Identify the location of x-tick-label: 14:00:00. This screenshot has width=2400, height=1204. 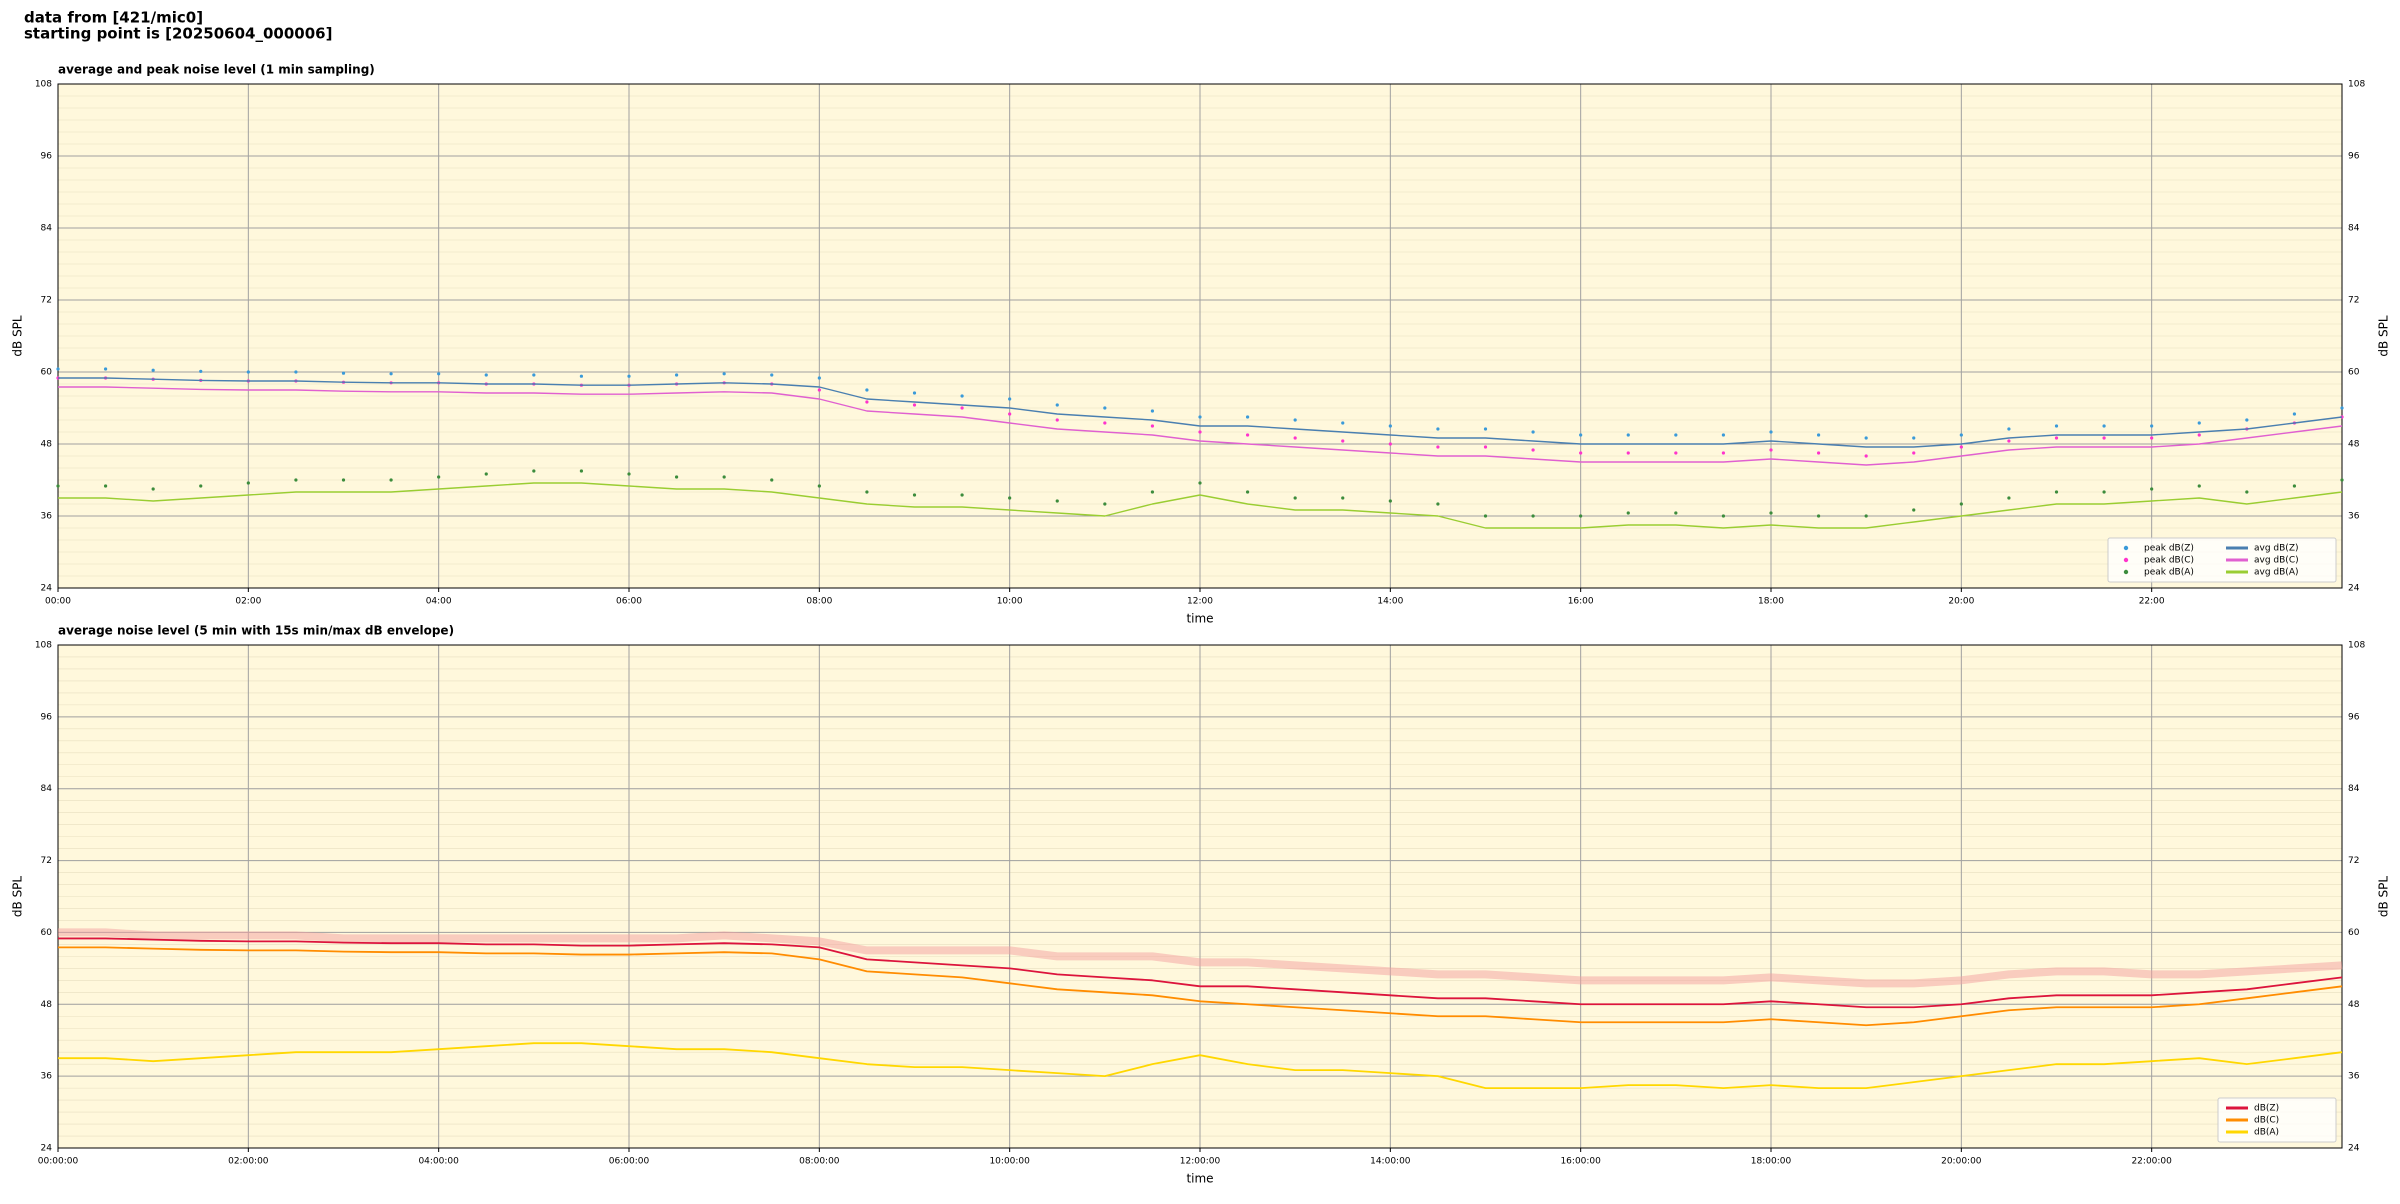
(1390, 1162).